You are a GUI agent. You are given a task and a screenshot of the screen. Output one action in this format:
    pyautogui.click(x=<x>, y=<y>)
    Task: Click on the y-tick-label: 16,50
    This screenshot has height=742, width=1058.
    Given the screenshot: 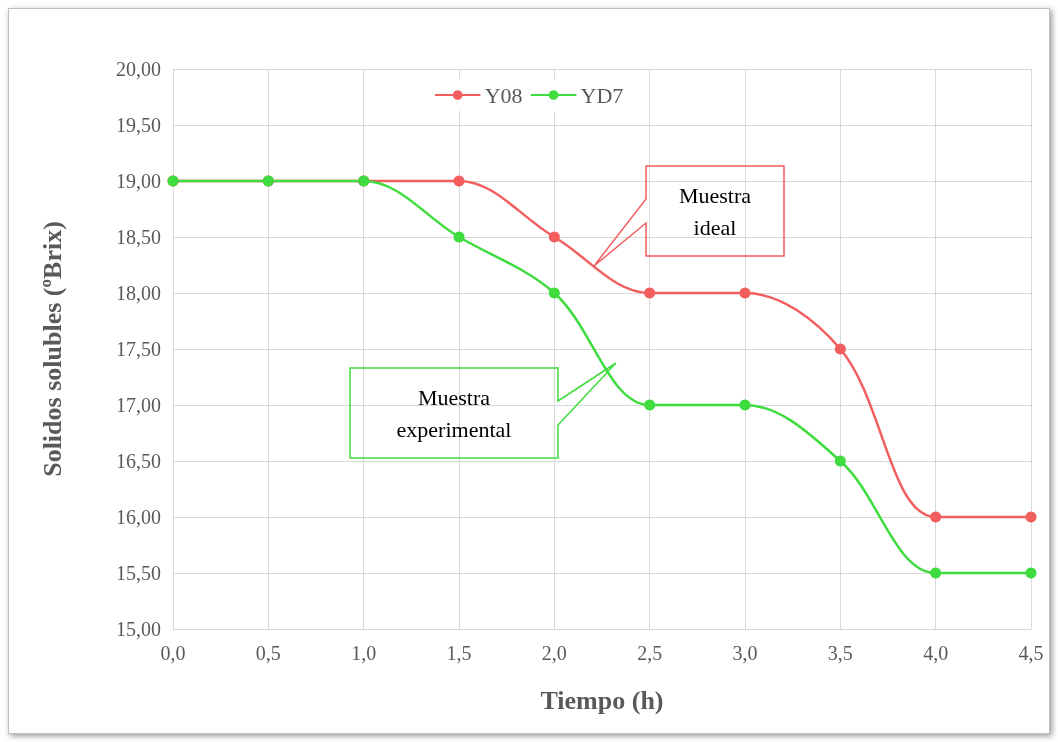 What is the action you would take?
    pyautogui.click(x=138, y=461)
    